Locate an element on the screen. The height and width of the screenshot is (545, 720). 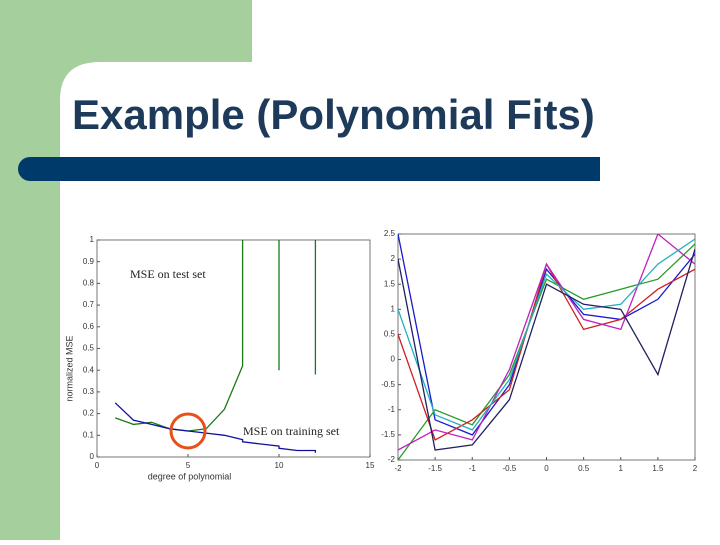
y-tick-label: -1 is located at coordinates (392, 409).